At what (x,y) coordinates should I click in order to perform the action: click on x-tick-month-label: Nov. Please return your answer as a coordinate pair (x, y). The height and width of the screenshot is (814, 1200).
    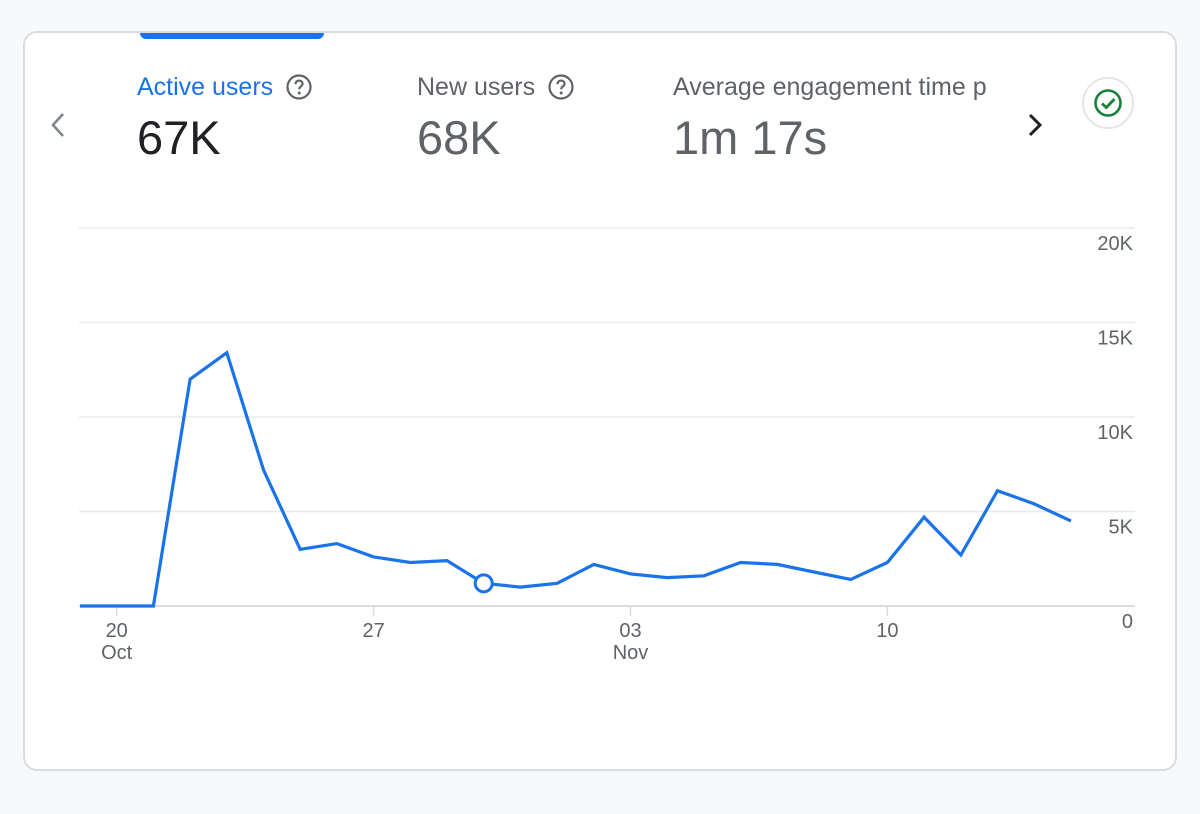
    Looking at the image, I should click on (631, 653).